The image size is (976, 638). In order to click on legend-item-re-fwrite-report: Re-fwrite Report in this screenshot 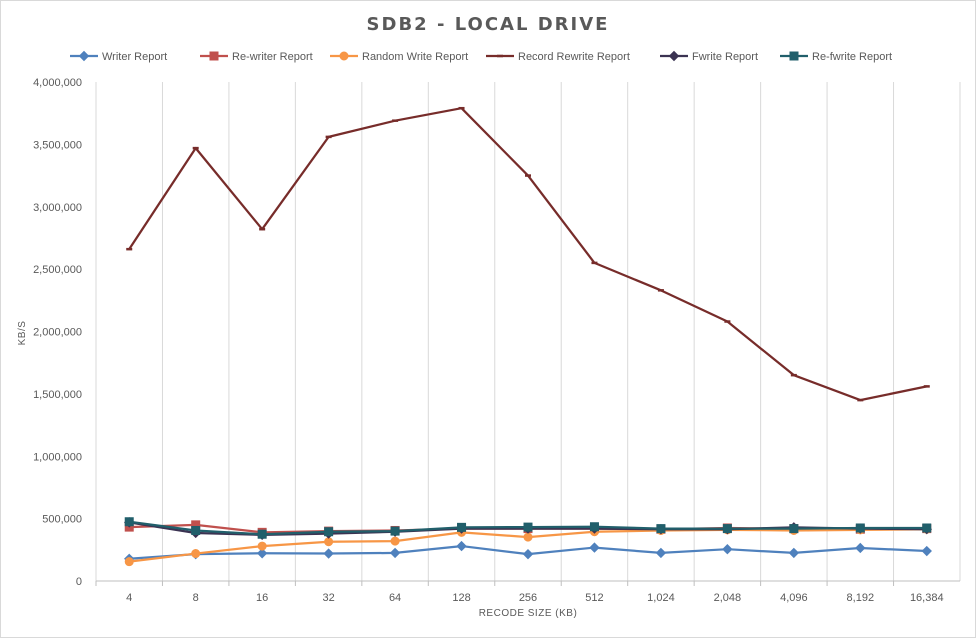, I will do `click(836, 57)`.